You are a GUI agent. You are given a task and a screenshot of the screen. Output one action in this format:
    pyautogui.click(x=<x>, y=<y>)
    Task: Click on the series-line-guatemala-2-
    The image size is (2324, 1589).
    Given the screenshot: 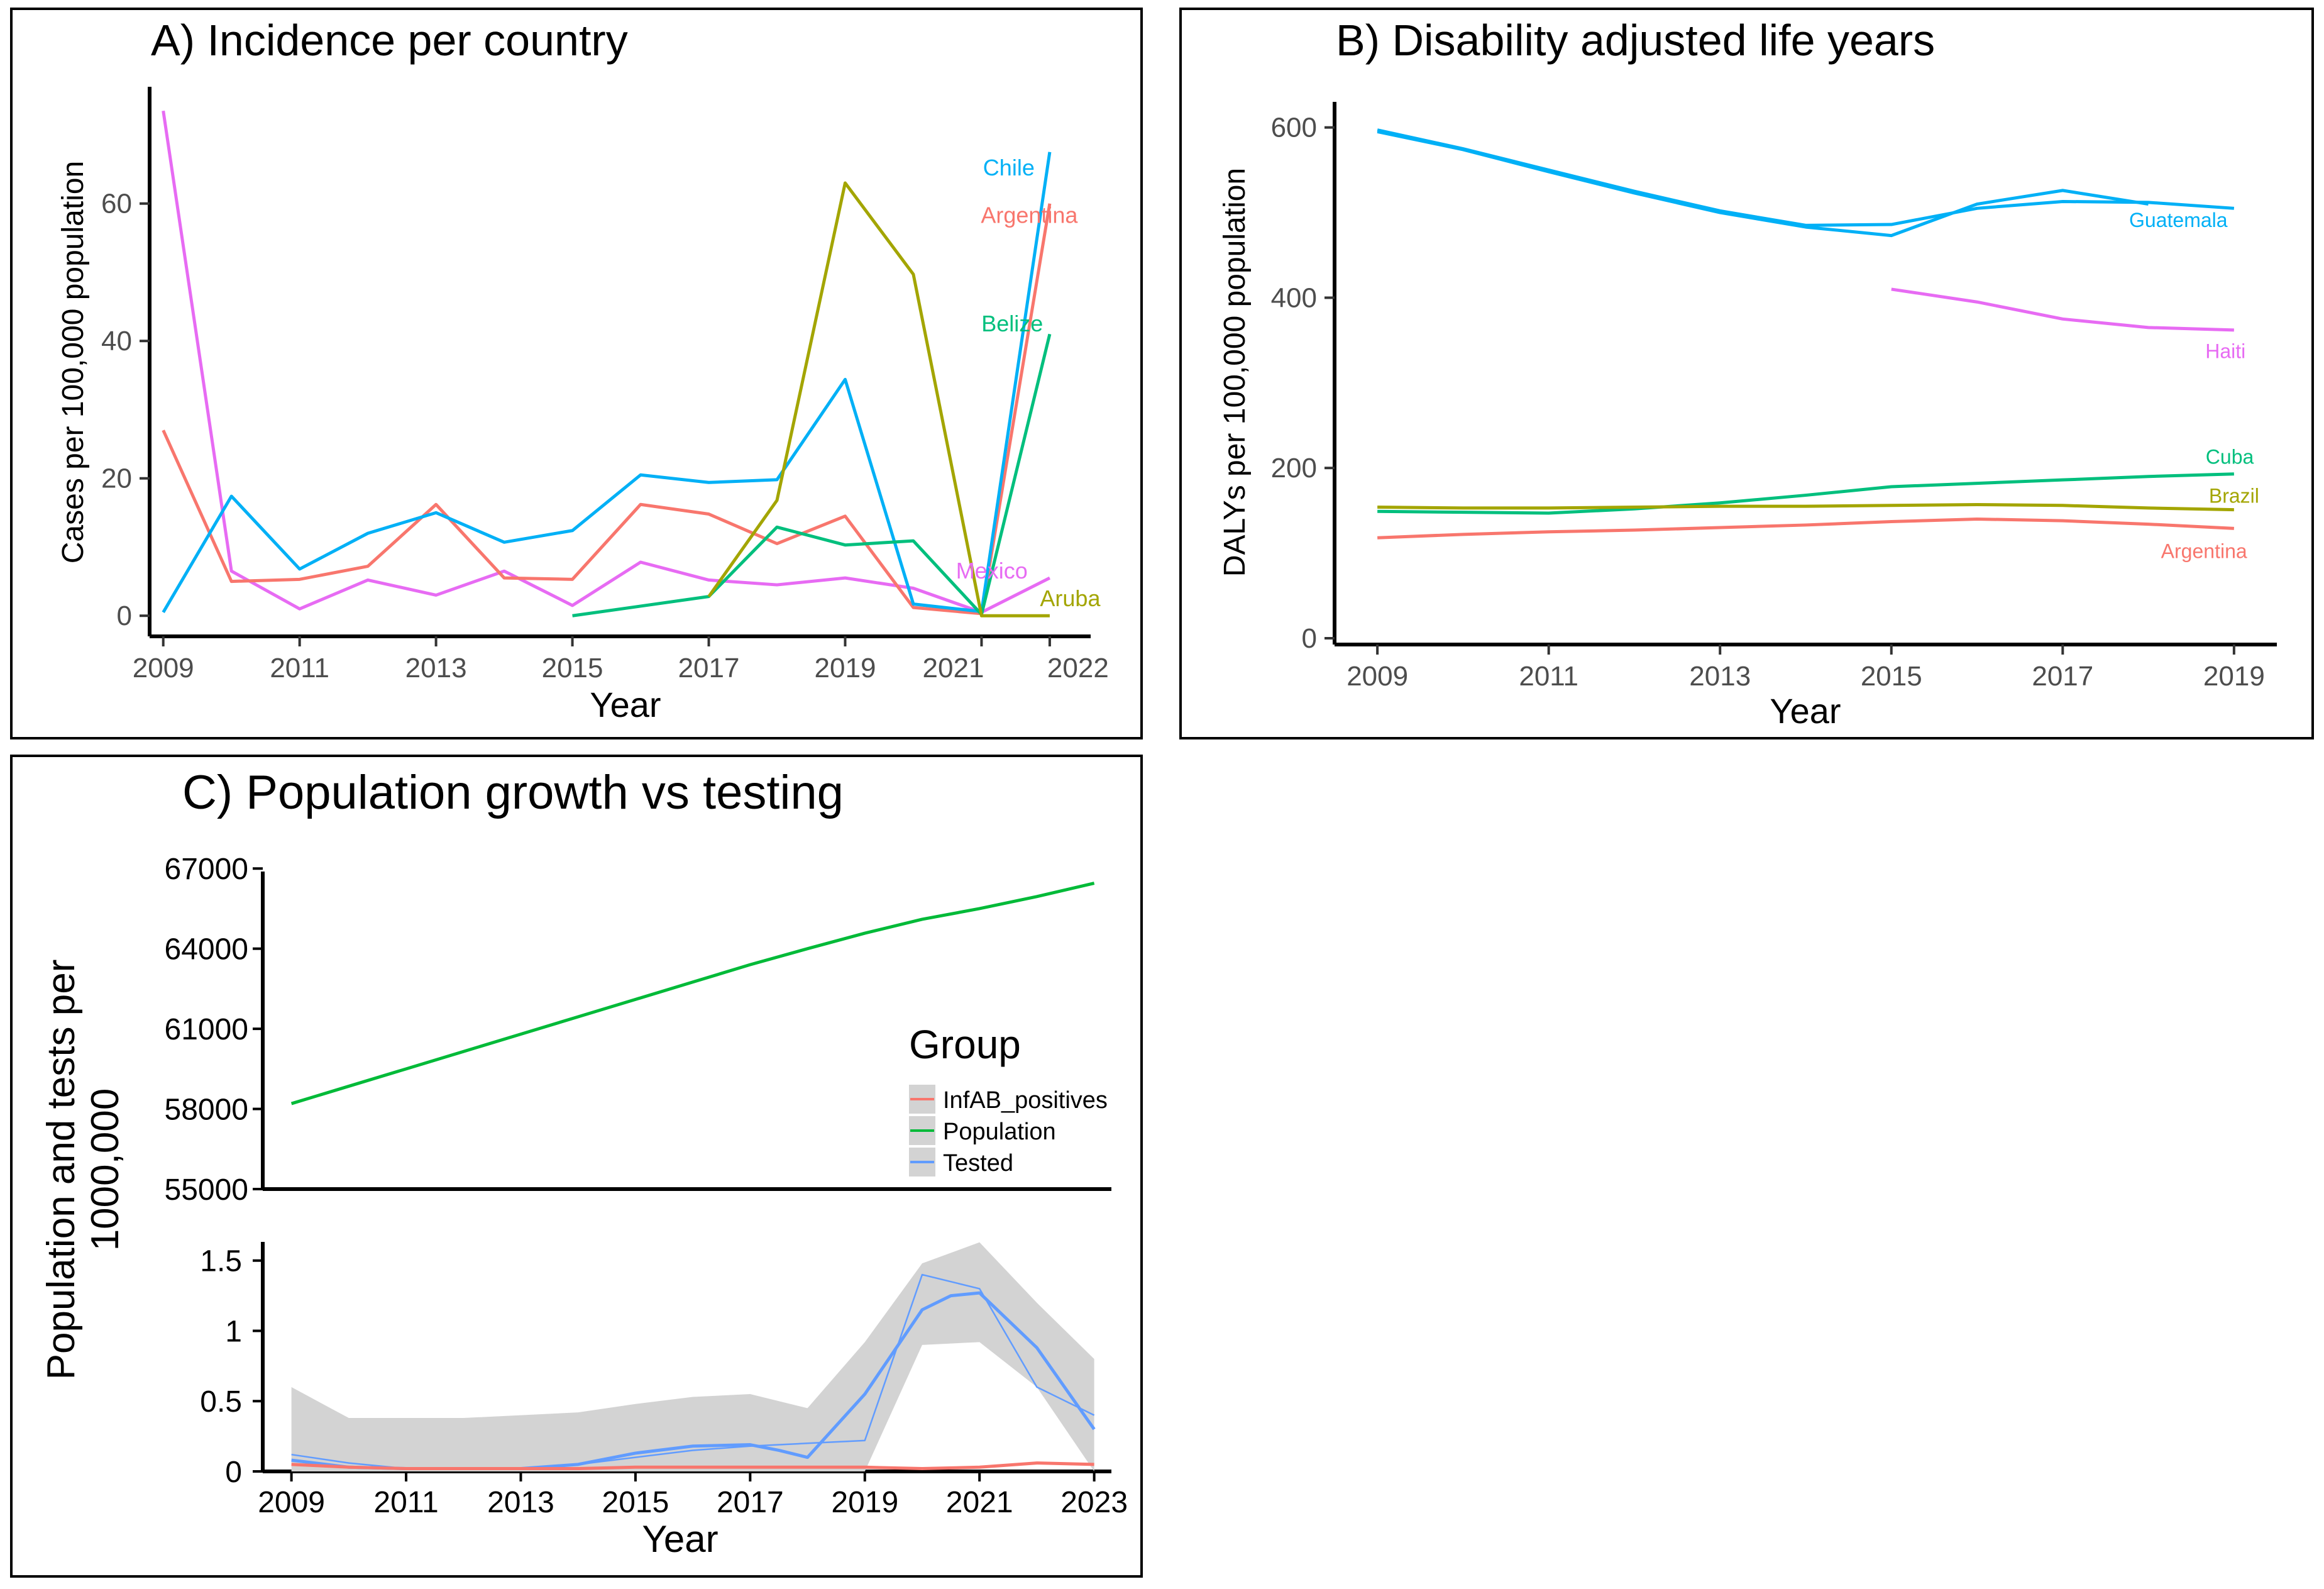 What is the action you would take?
    pyautogui.click(x=1763, y=184)
    